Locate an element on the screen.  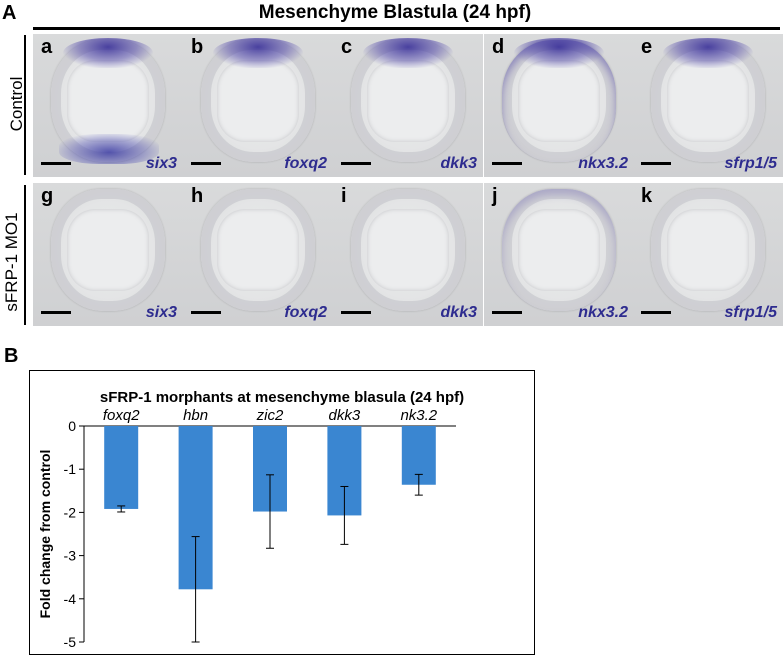
y-tick-label: 0 is located at coordinates (72, 426).